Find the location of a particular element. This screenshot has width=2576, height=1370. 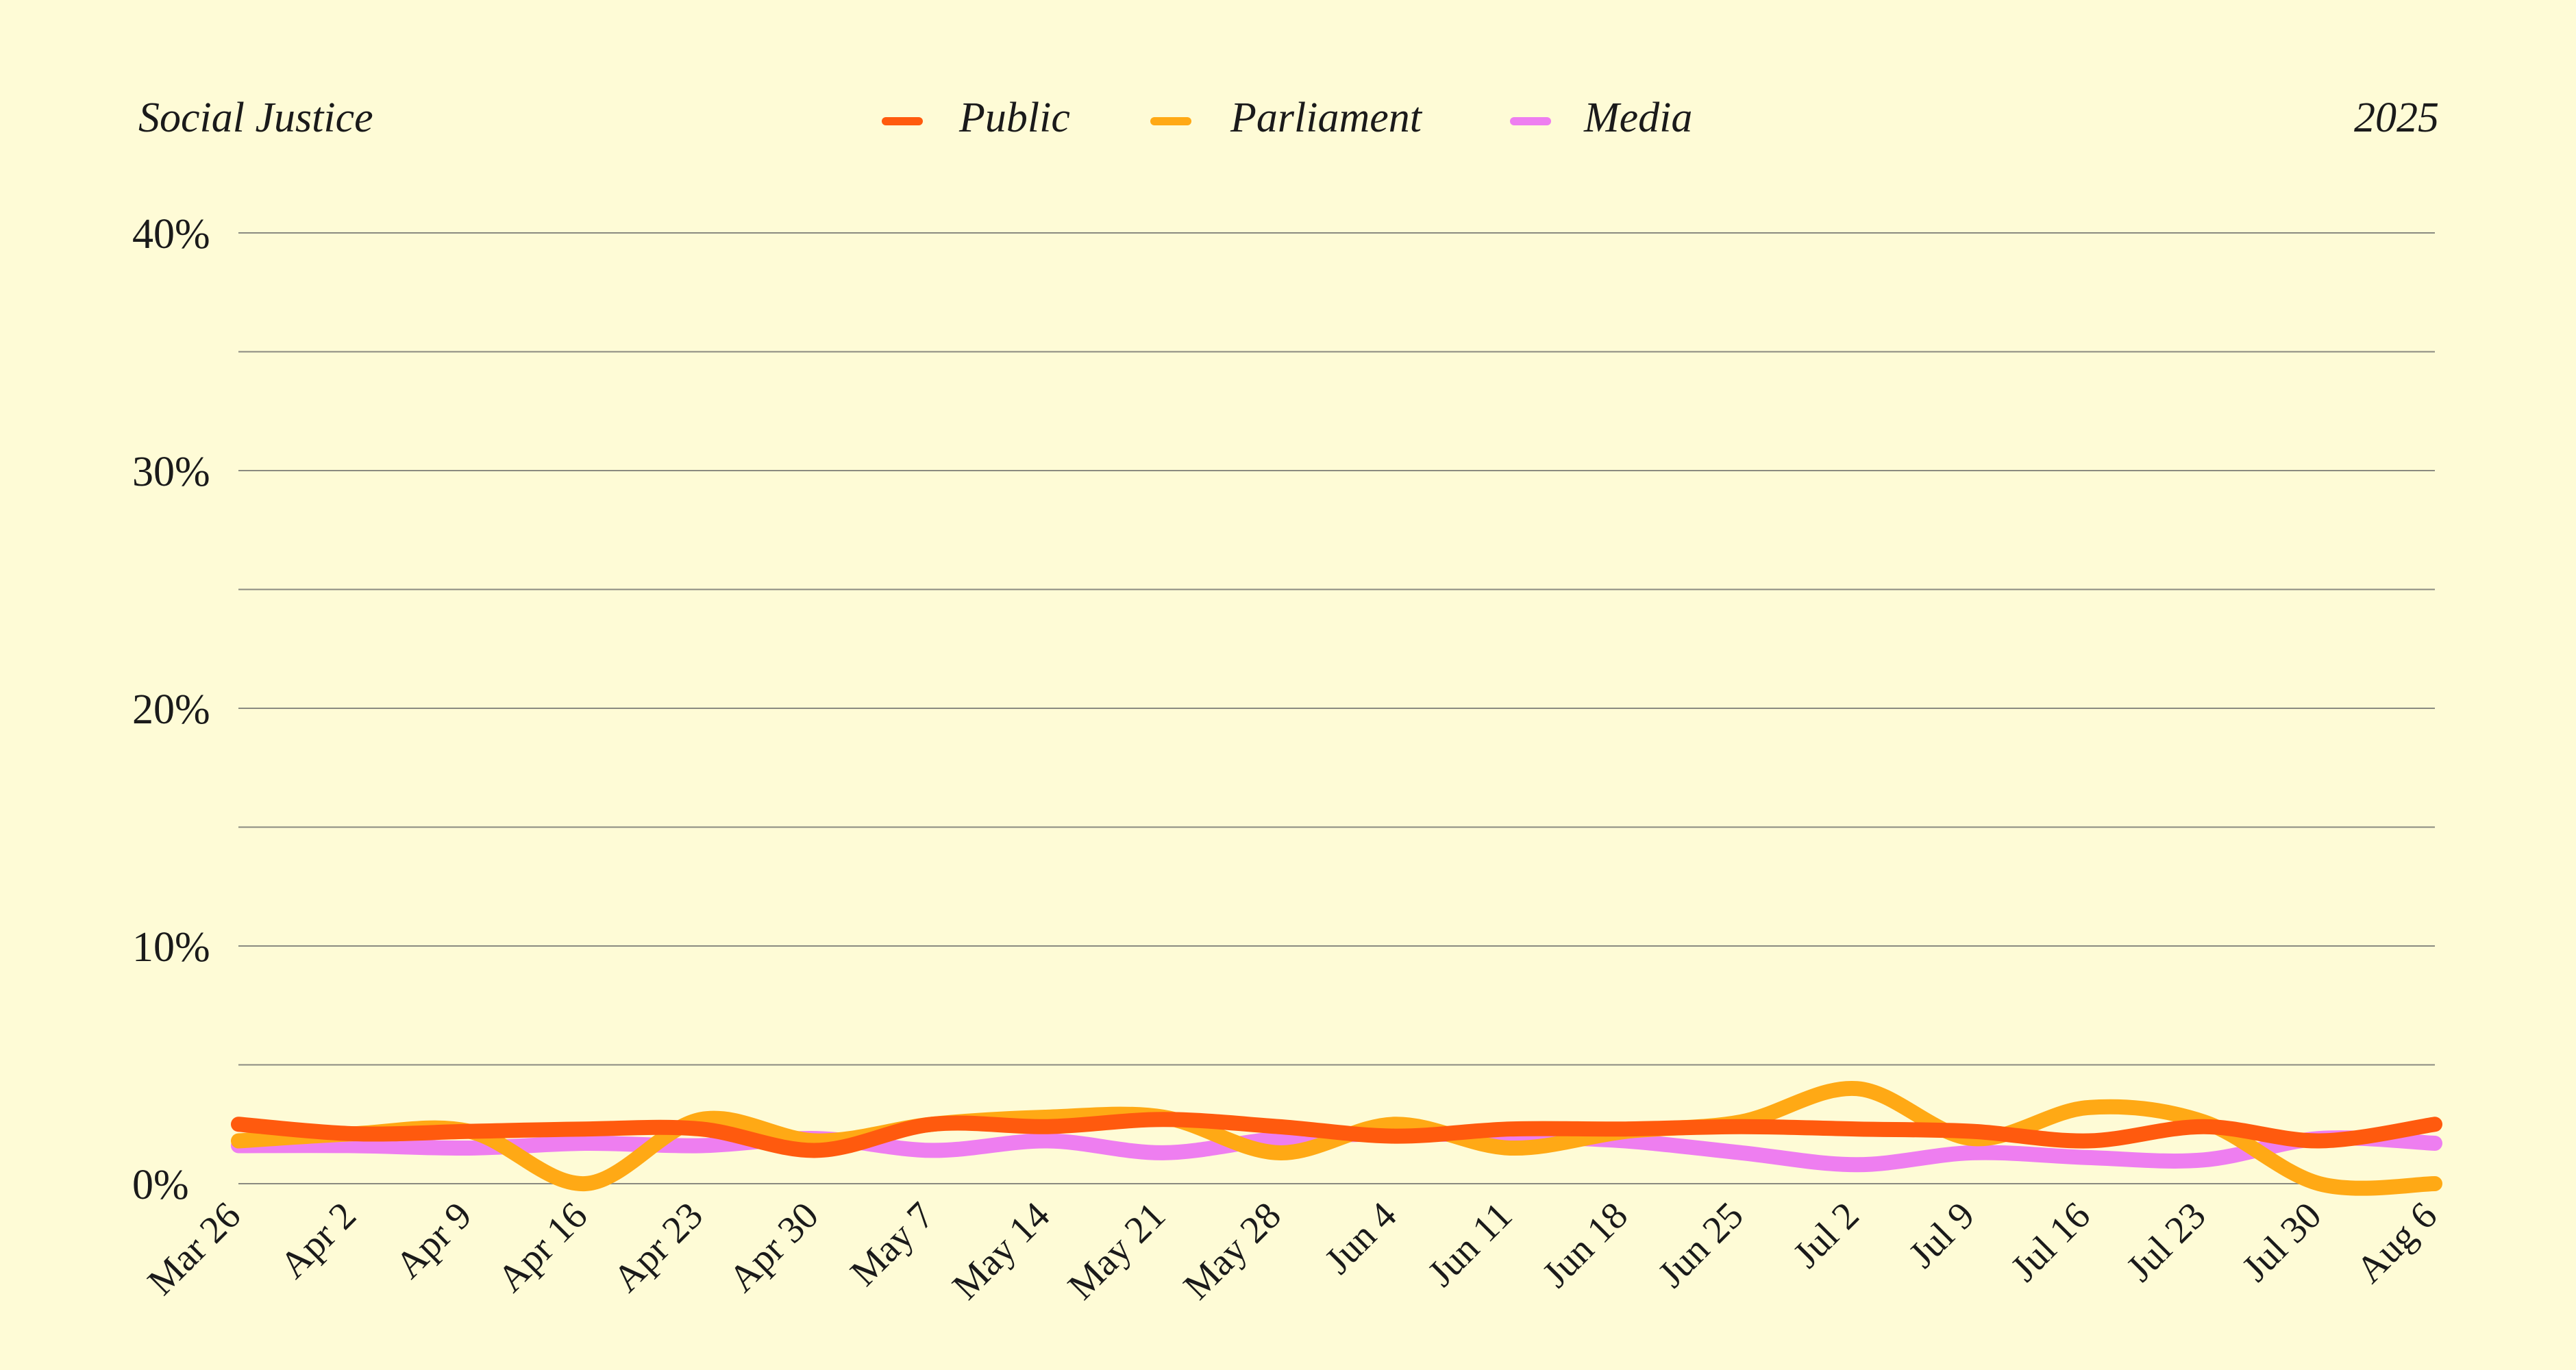

x-tick-label: Apr 9 is located at coordinates (434, 1240).